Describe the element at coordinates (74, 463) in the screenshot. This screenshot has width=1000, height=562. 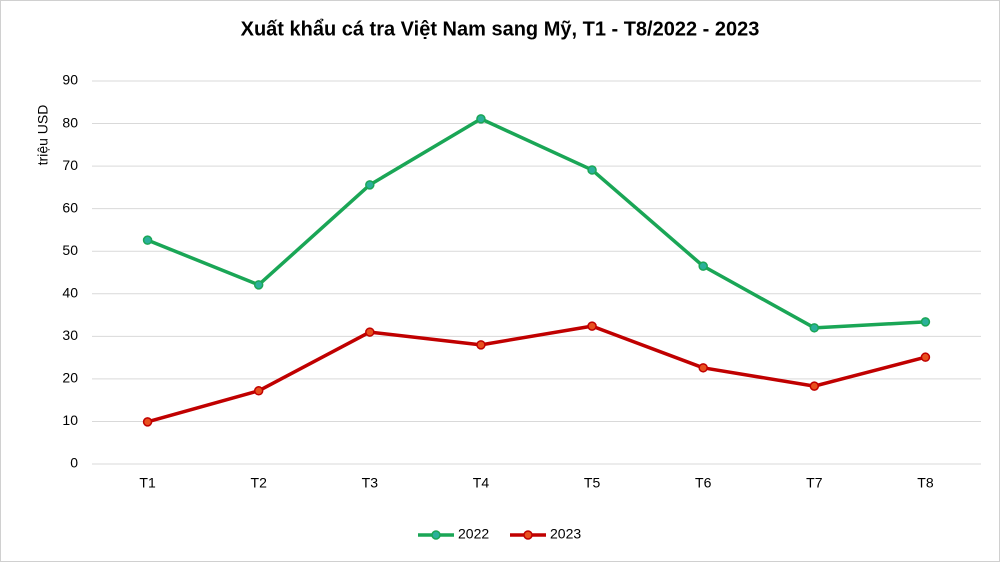
I see `y-tick-label: 0` at that location.